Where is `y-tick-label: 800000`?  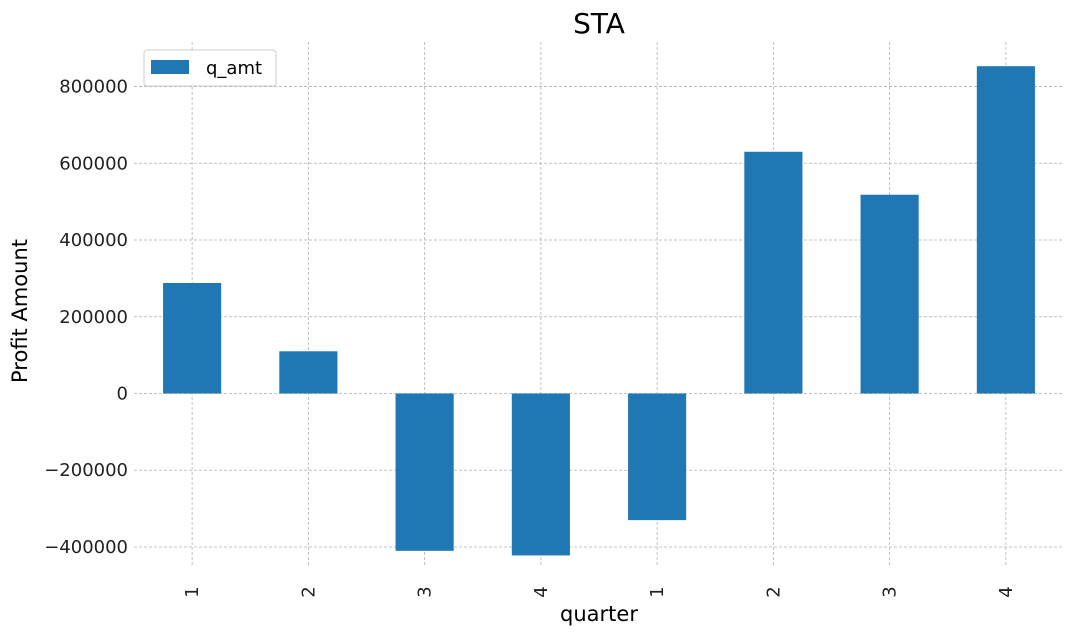
y-tick-label: 800000 is located at coordinates (93, 87).